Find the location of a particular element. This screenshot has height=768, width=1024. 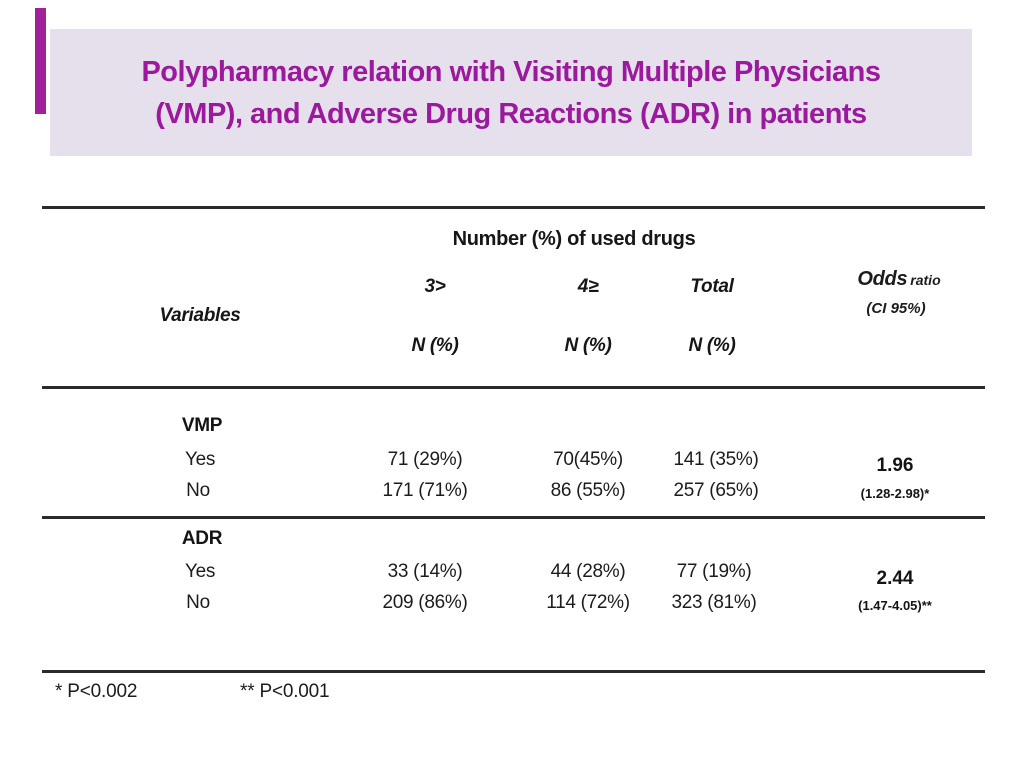

column-header-lt3: 3> is located at coordinates (435, 286).